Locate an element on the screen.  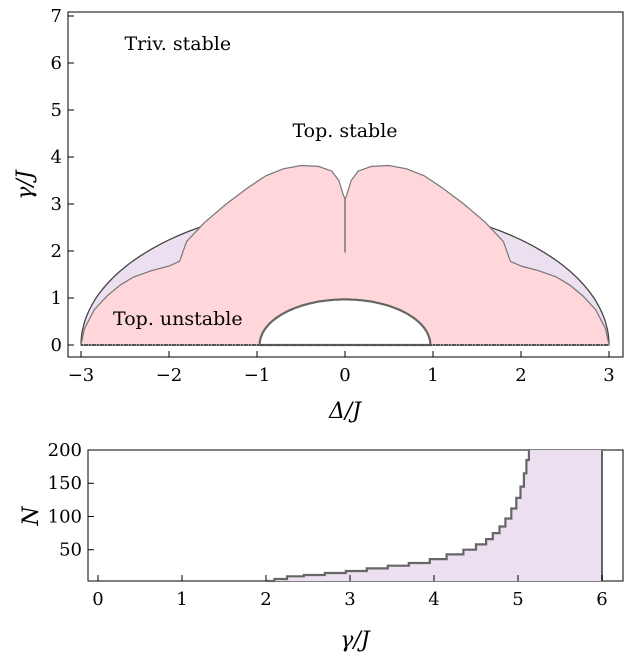
top-y-tick-label: 5 is located at coordinates (56, 110).